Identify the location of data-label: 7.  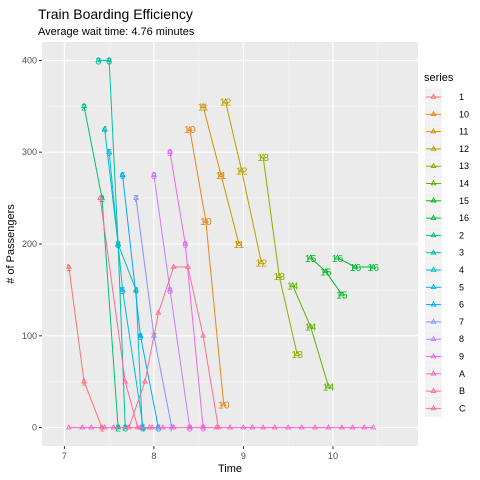
(136, 199).